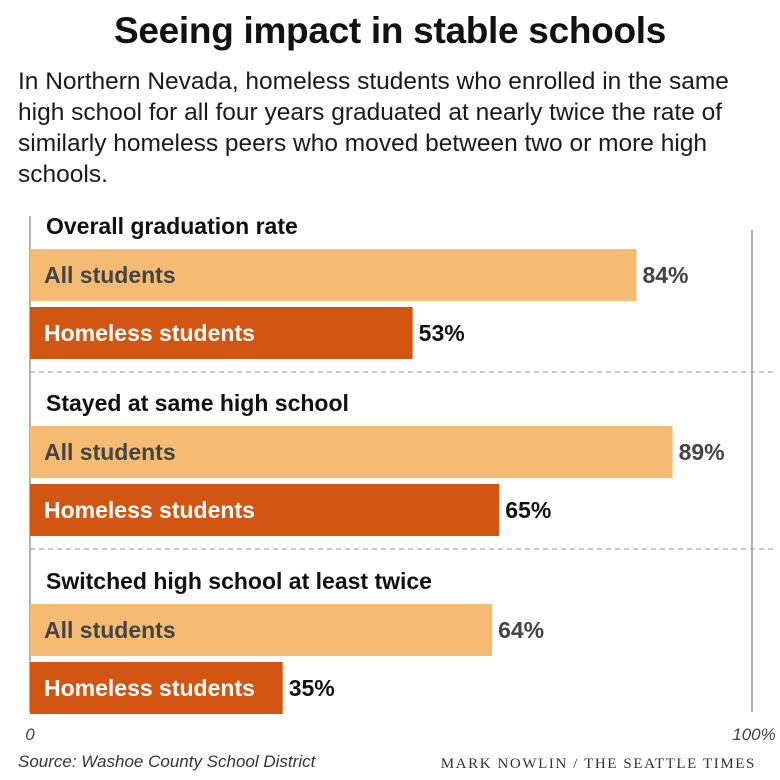 This screenshot has height=780, width=780. Describe the element at coordinates (197, 403) in the screenshot. I see `group-title: Stayed at same high school` at that location.